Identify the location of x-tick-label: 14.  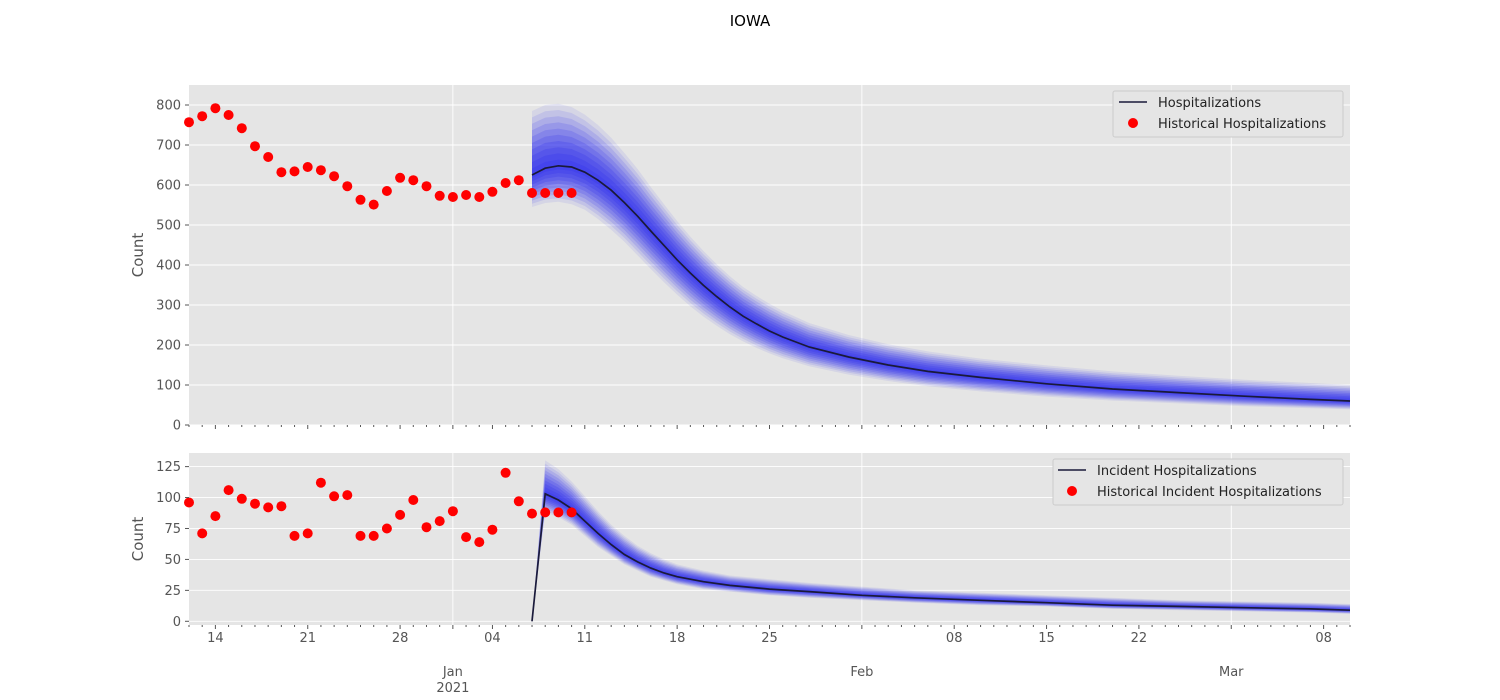
(215, 638).